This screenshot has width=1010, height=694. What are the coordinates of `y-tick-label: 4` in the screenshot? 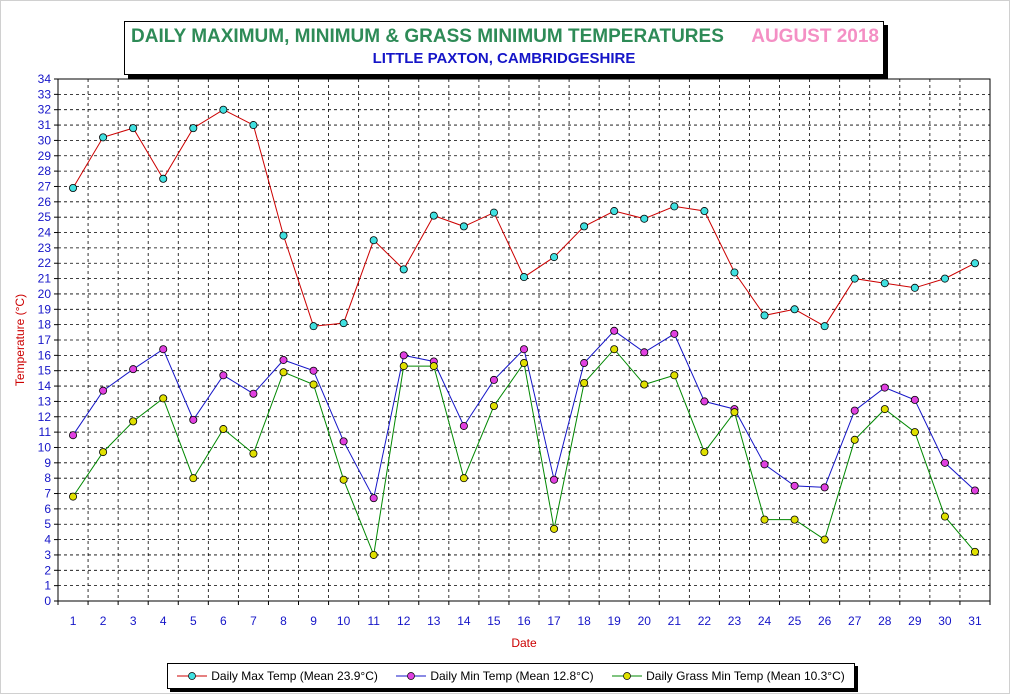 It's located at (47, 540).